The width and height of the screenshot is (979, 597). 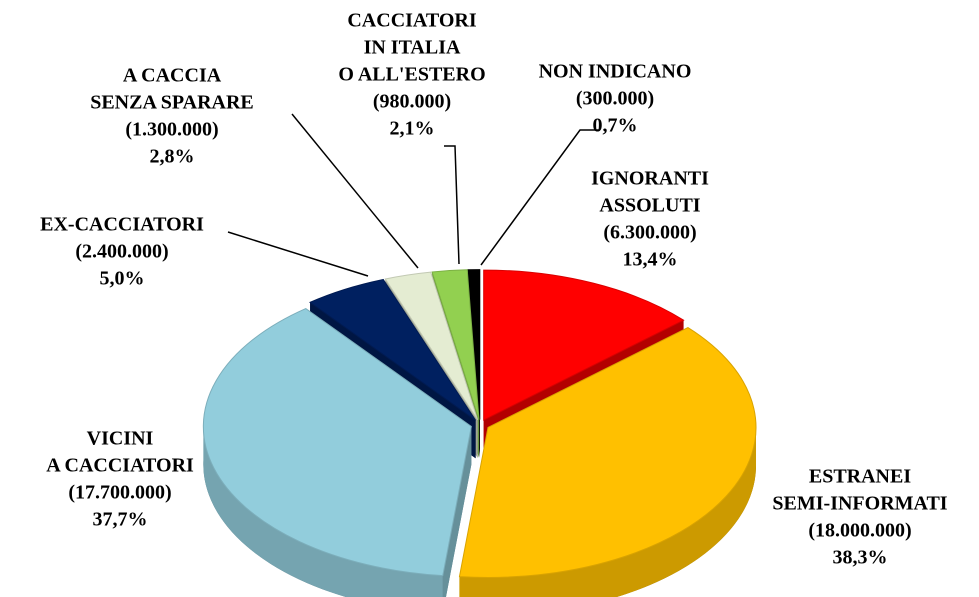 What do you see at coordinates (650, 260) in the screenshot?
I see `value-label: 13,4%` at bounding box center [650, 260].